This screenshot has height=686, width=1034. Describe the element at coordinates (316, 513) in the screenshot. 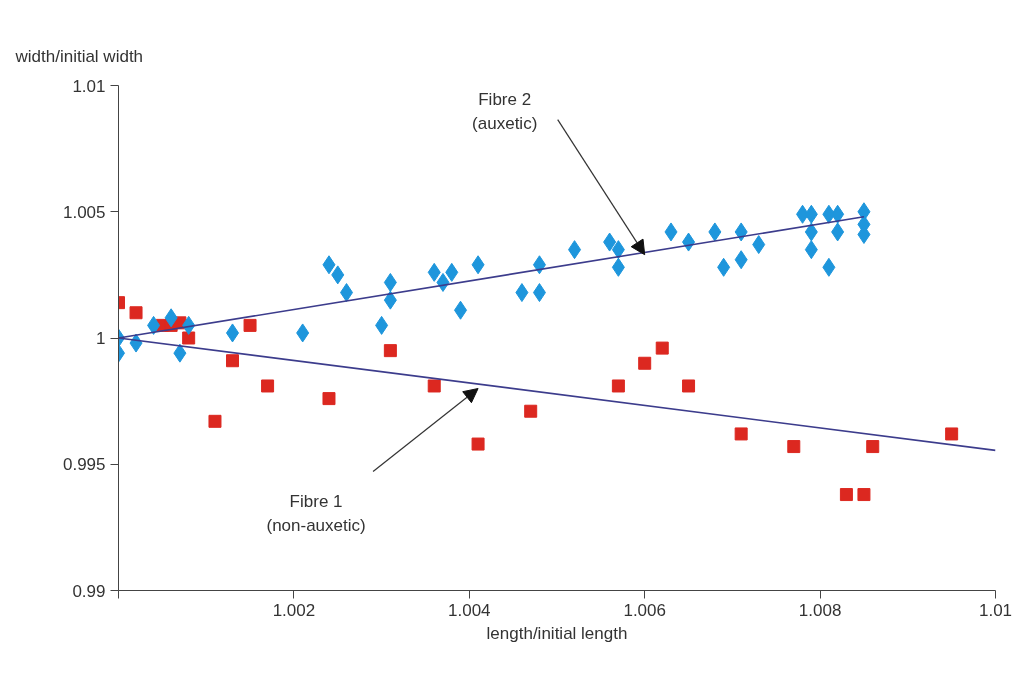

I see `annotation: Fibre 1 (non-auxetic)` at that location.